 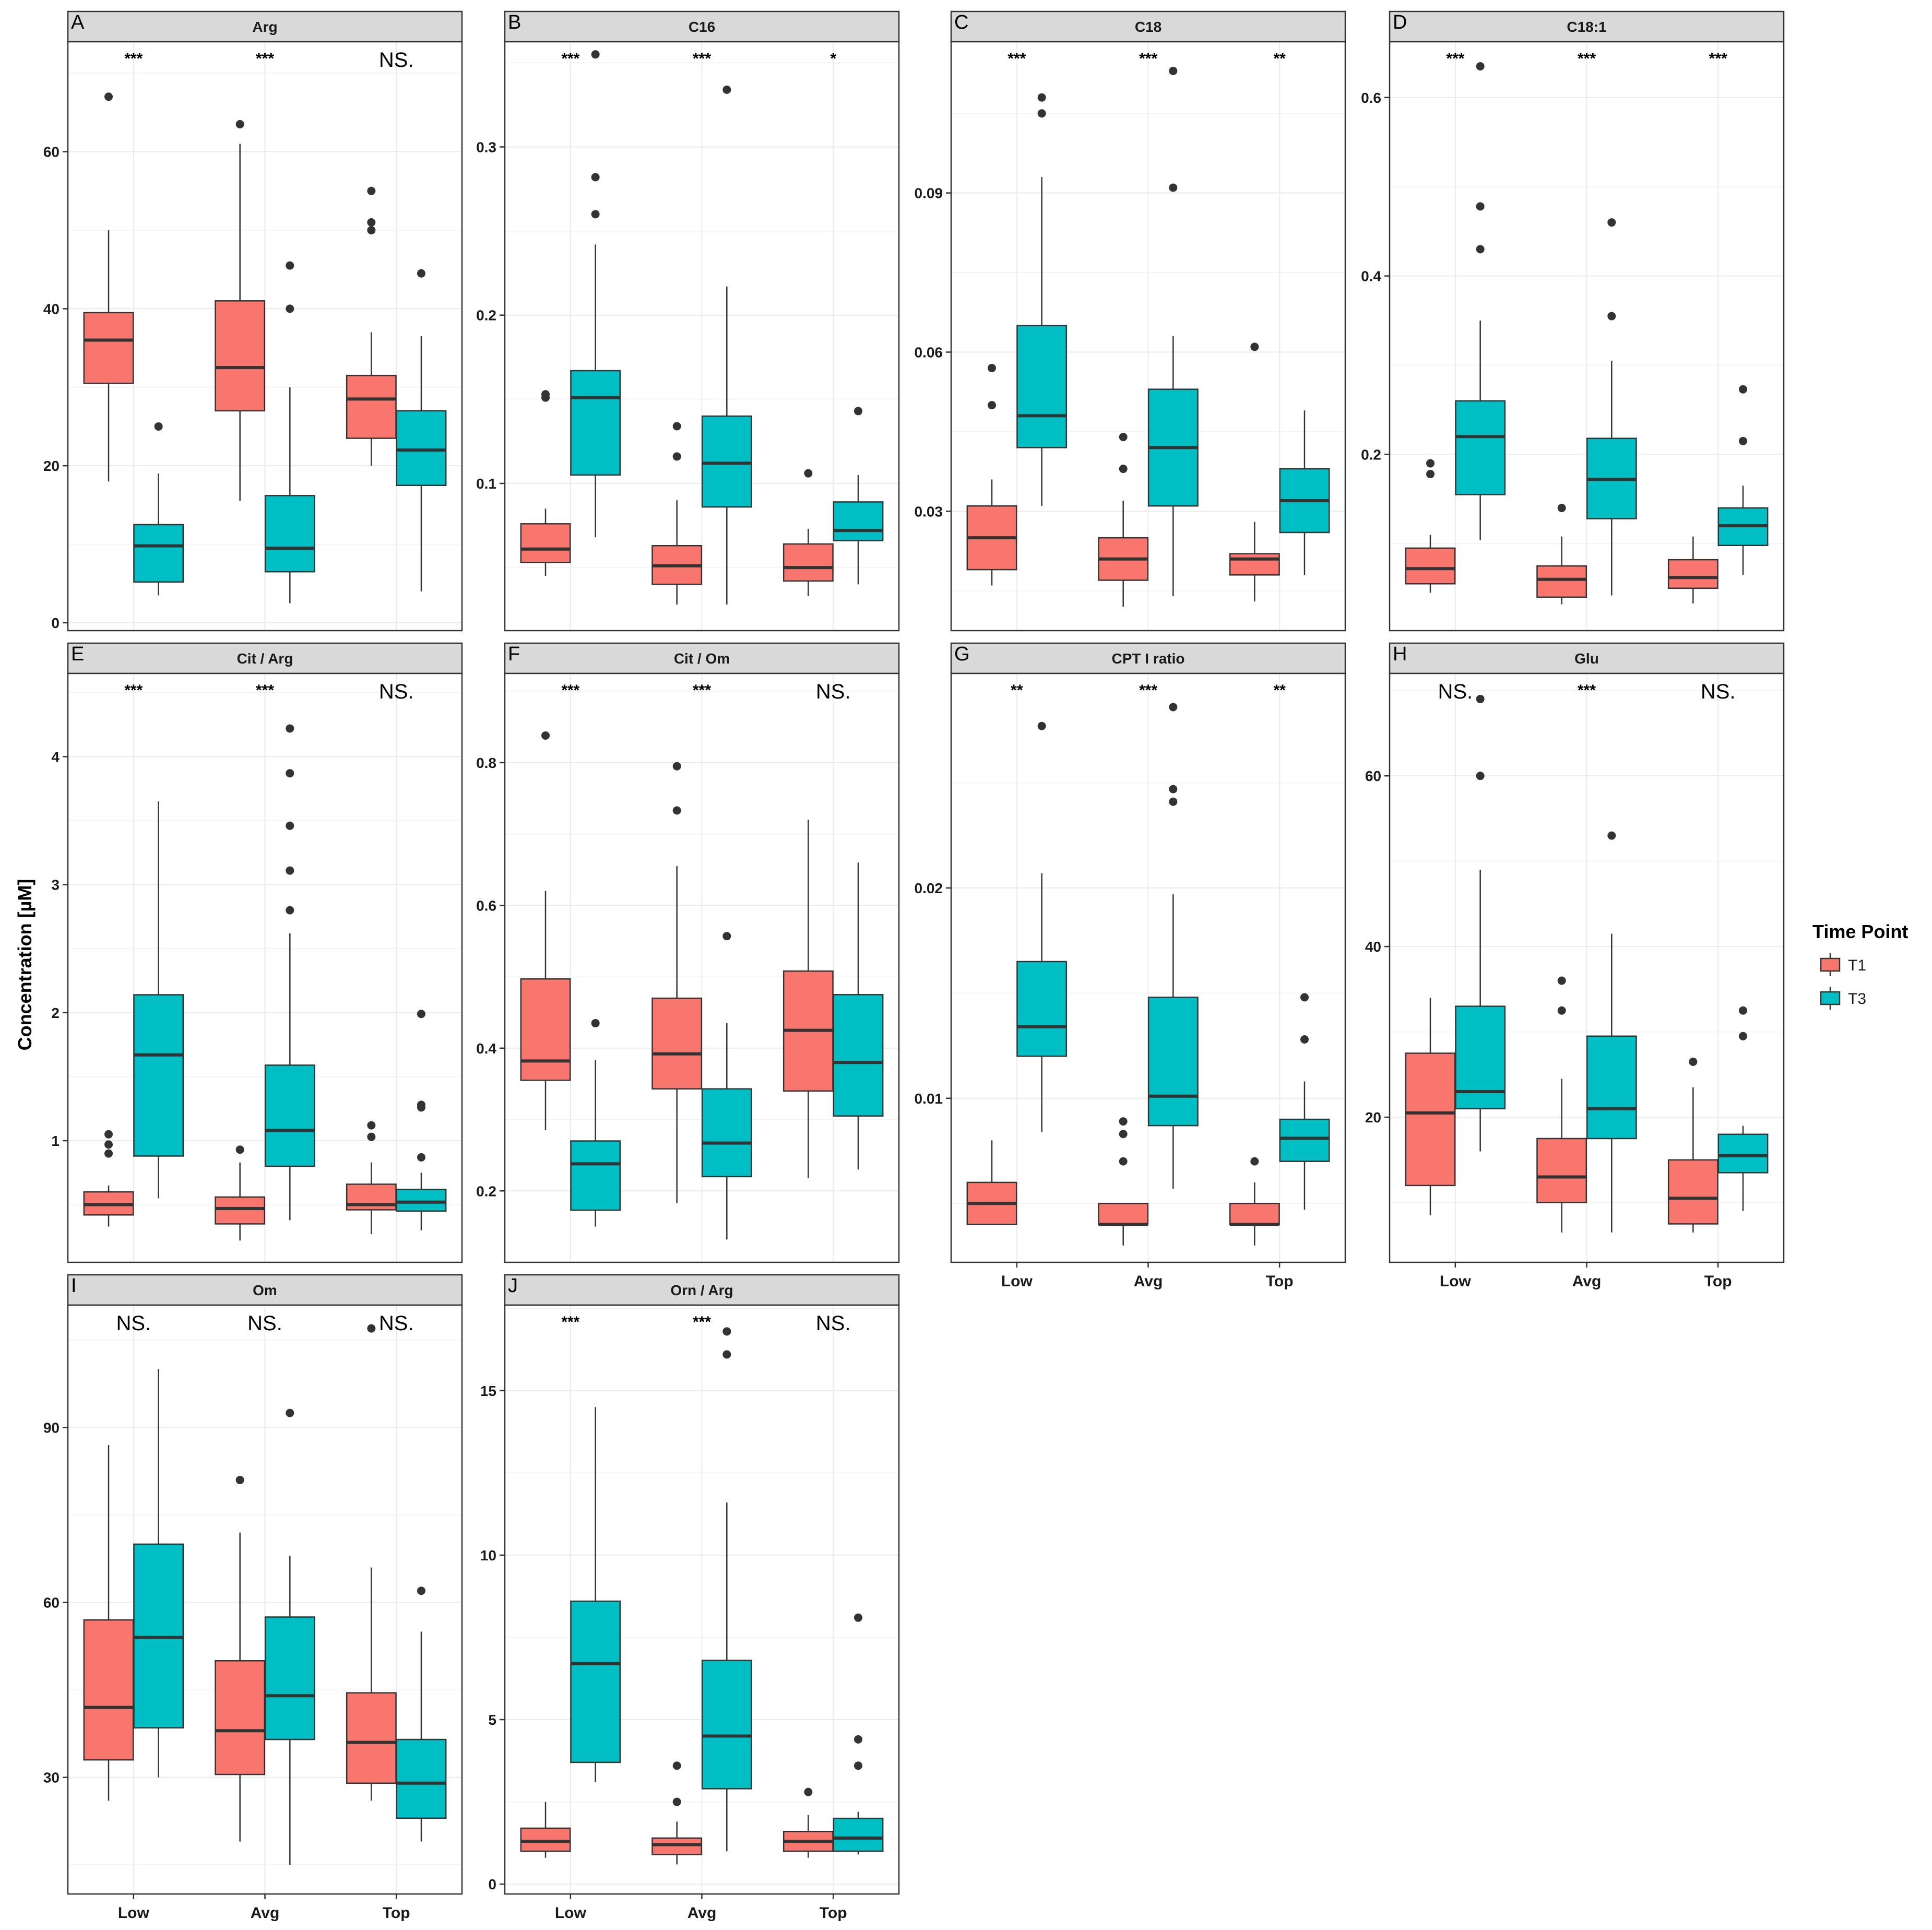 I want to click on panel-b-y-tick-label: 0.1, so click(x=486, y=484).